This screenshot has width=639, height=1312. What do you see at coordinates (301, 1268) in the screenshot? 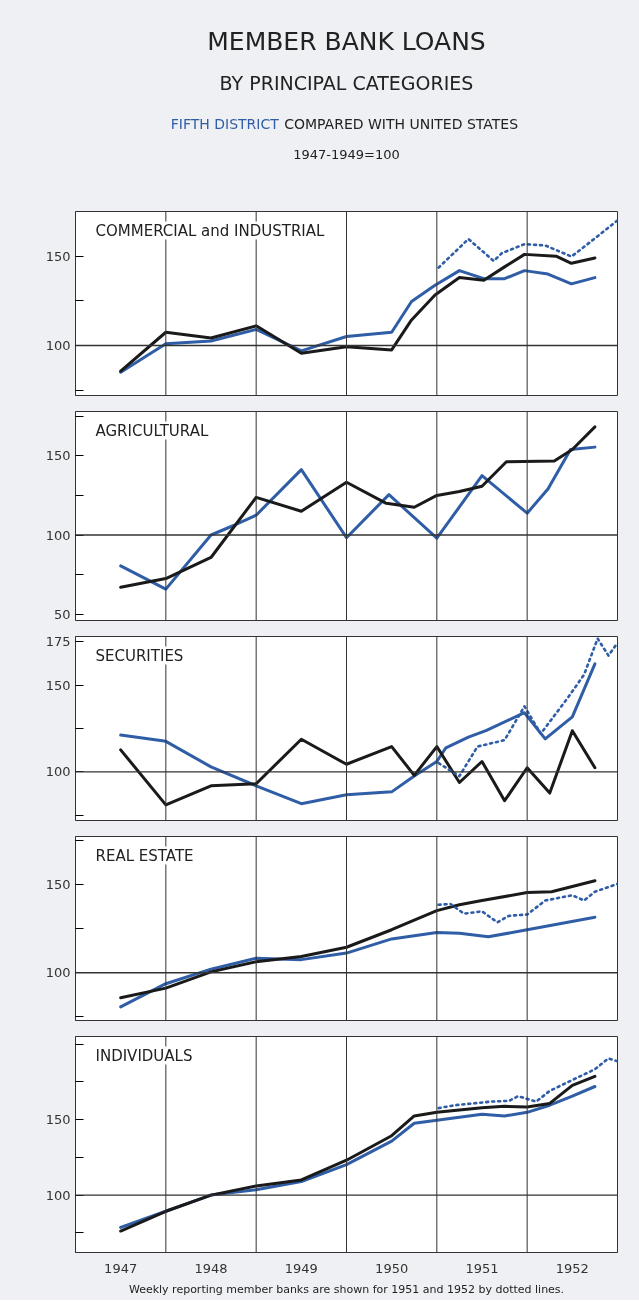
I see `x-tick-label: 1949` at bounding box center [301, 1268].